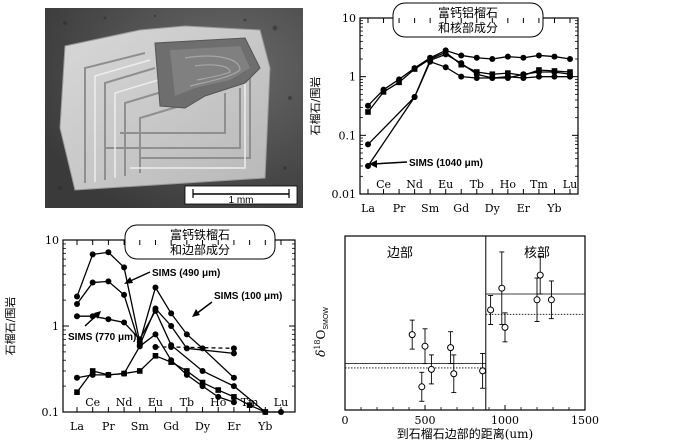 This screenshot has width=700, height=448. I want to click on chart-3-region-core: 核部, so click(537, 253).